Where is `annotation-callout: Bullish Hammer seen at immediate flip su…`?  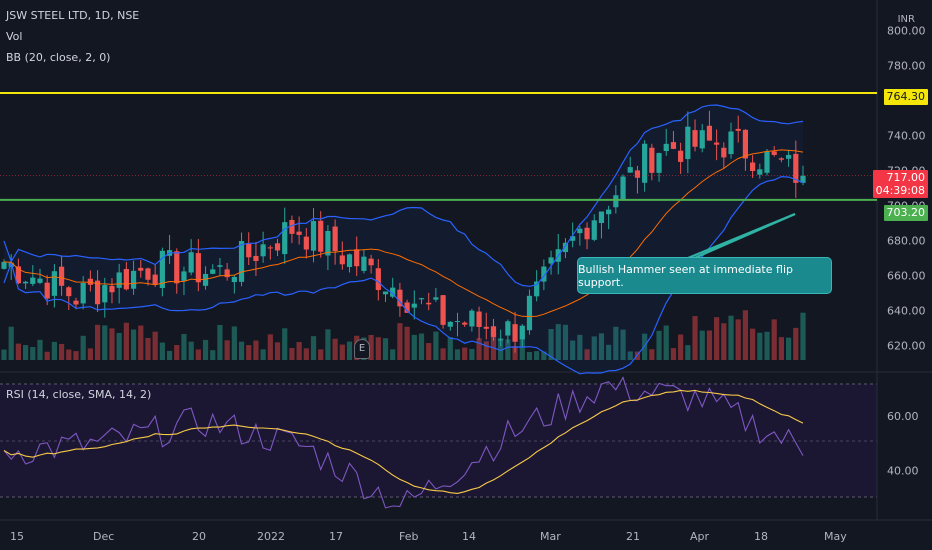 annotation-callout: Bullish Hammer seen at immediate flip su… is located at coordinates (704, 275).